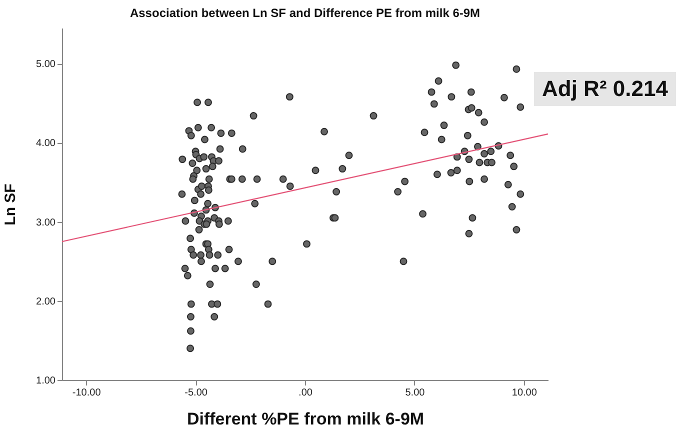 This screenshot has height=433, width=680. I want to click on y-tick-label: 2.00, so click(46, 302).